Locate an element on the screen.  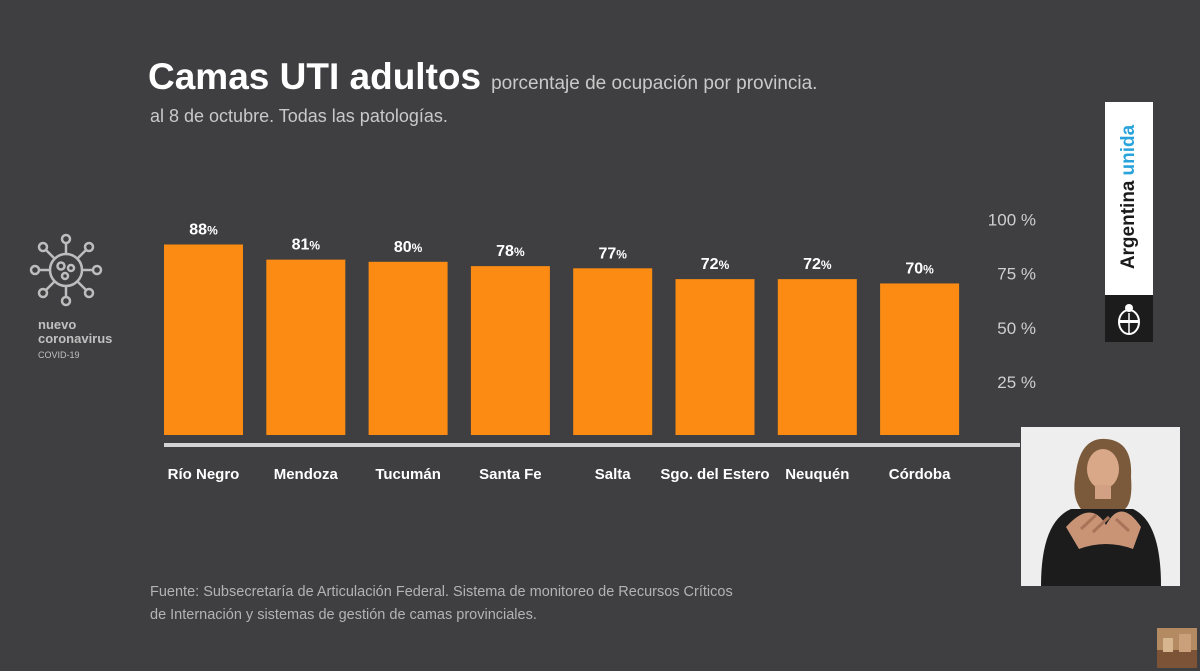
sign-language-interpreter-video is located at coordinates (1100, 506).